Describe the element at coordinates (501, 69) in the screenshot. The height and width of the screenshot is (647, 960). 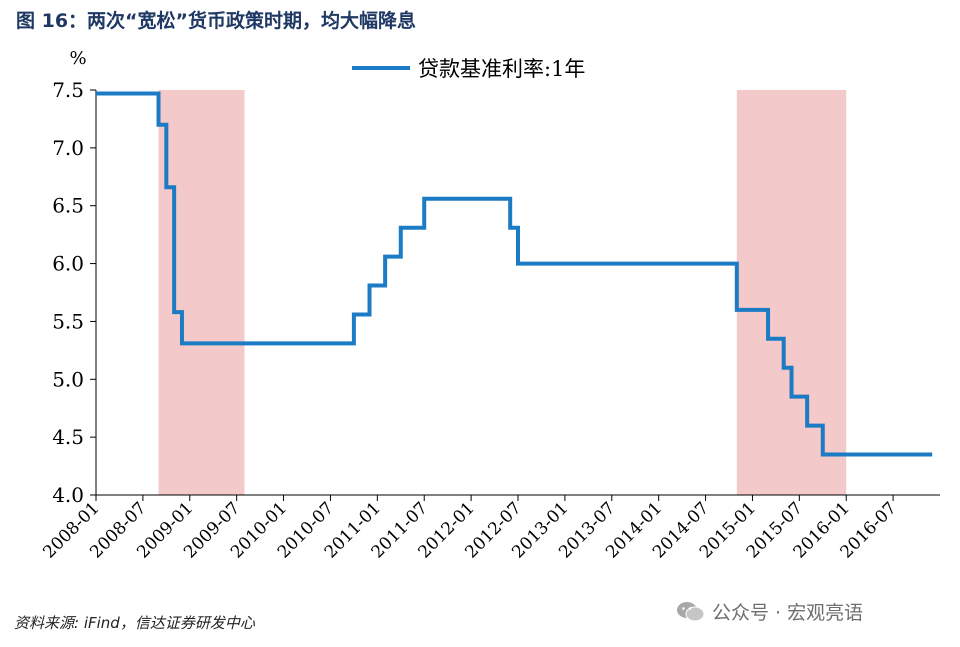
I see `legend-label: 贷款基准利率:1年` at that location.